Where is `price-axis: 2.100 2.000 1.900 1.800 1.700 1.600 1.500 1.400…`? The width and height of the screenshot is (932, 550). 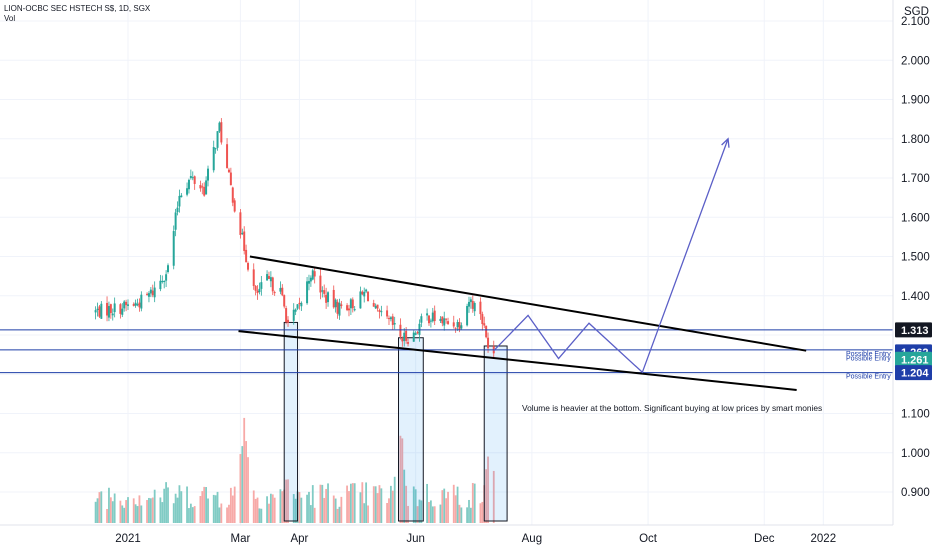 price-axis: 2.100 2.000 1.900 1.800 1.700 1.600 1.500 1.400… is located at coordinates (911, 262).